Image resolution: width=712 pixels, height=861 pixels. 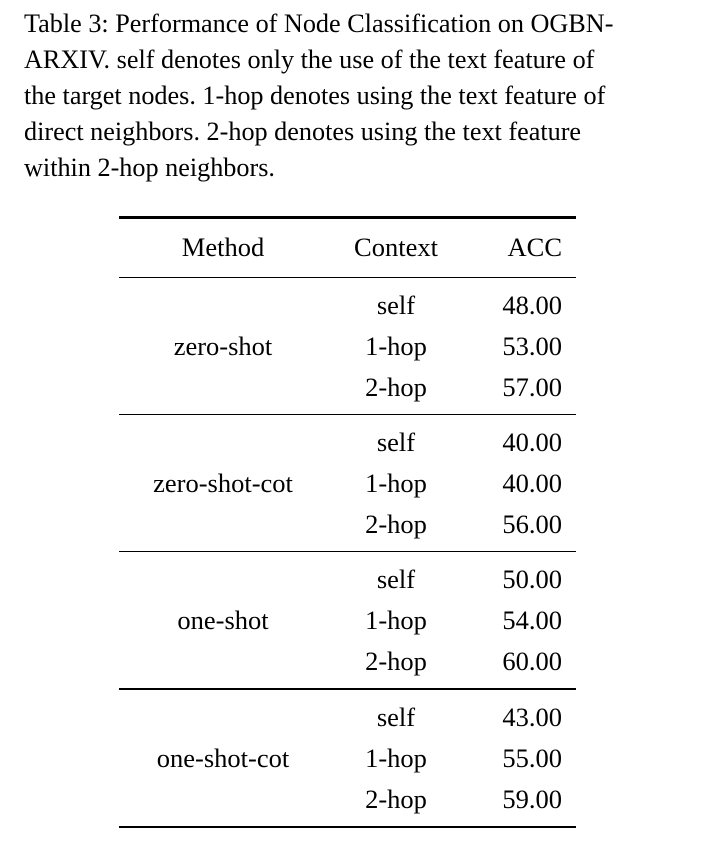 I want to click on header-context: Context, so click(x=396, y=246).